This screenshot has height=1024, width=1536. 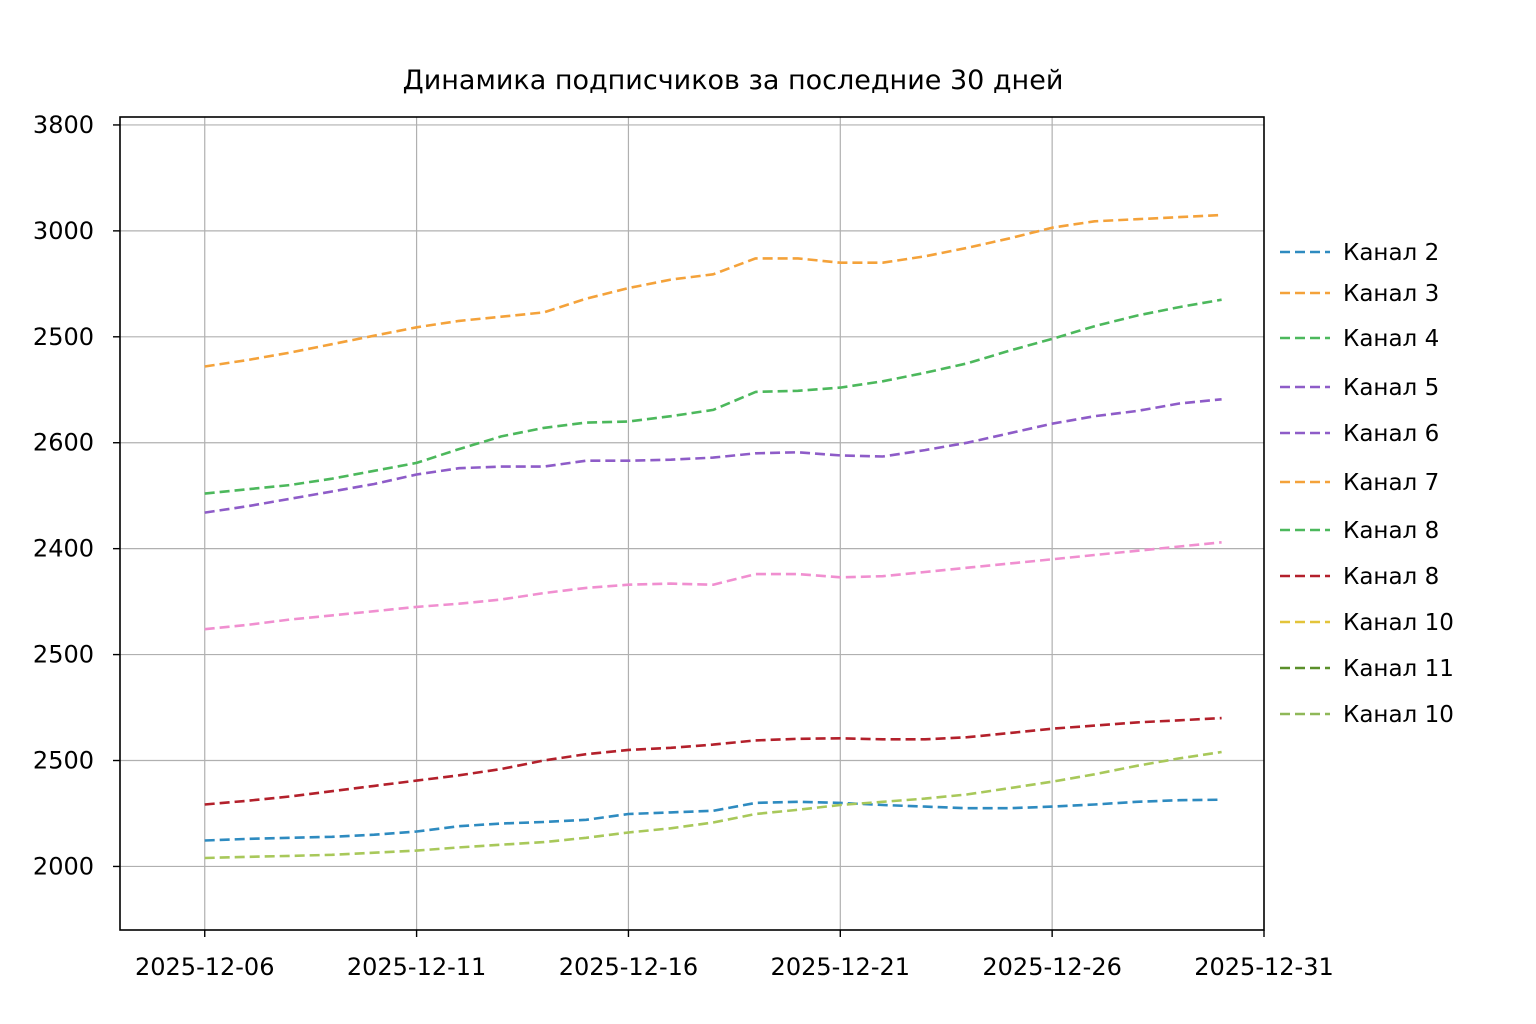 I want to click on y-tick-label: 3000, so click(x=63, y=231).